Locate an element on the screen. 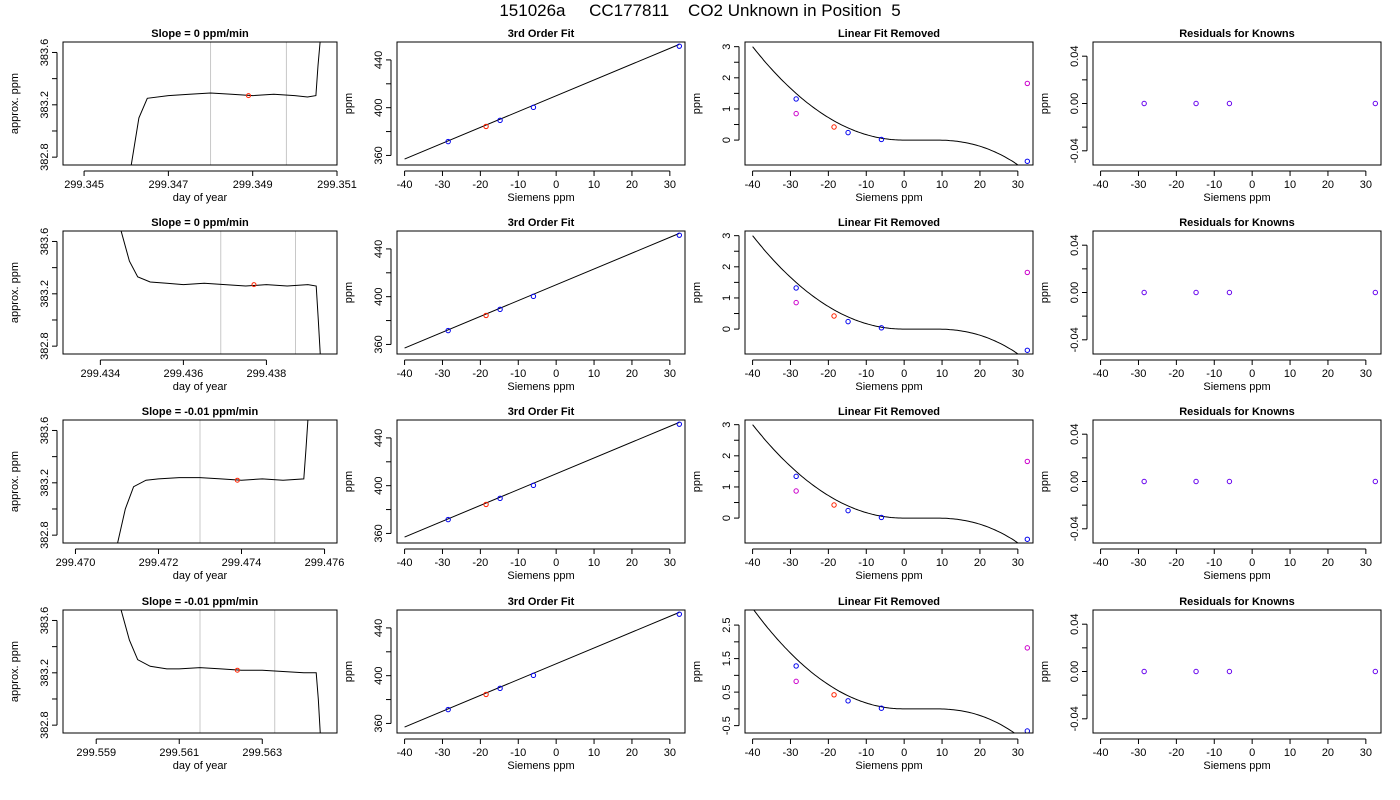 The image size is (1400, 800). y-tick-label: 382.8 is located at coordinates (45, 346).